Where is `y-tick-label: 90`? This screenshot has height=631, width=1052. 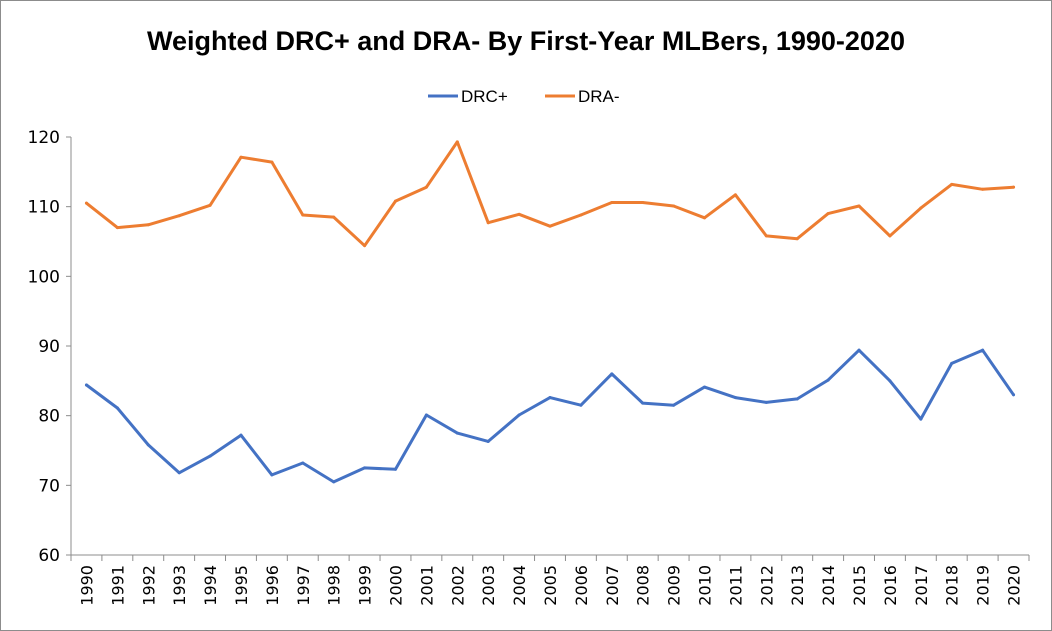 y-tick-label: 90 is located at coordinates (49, 347).